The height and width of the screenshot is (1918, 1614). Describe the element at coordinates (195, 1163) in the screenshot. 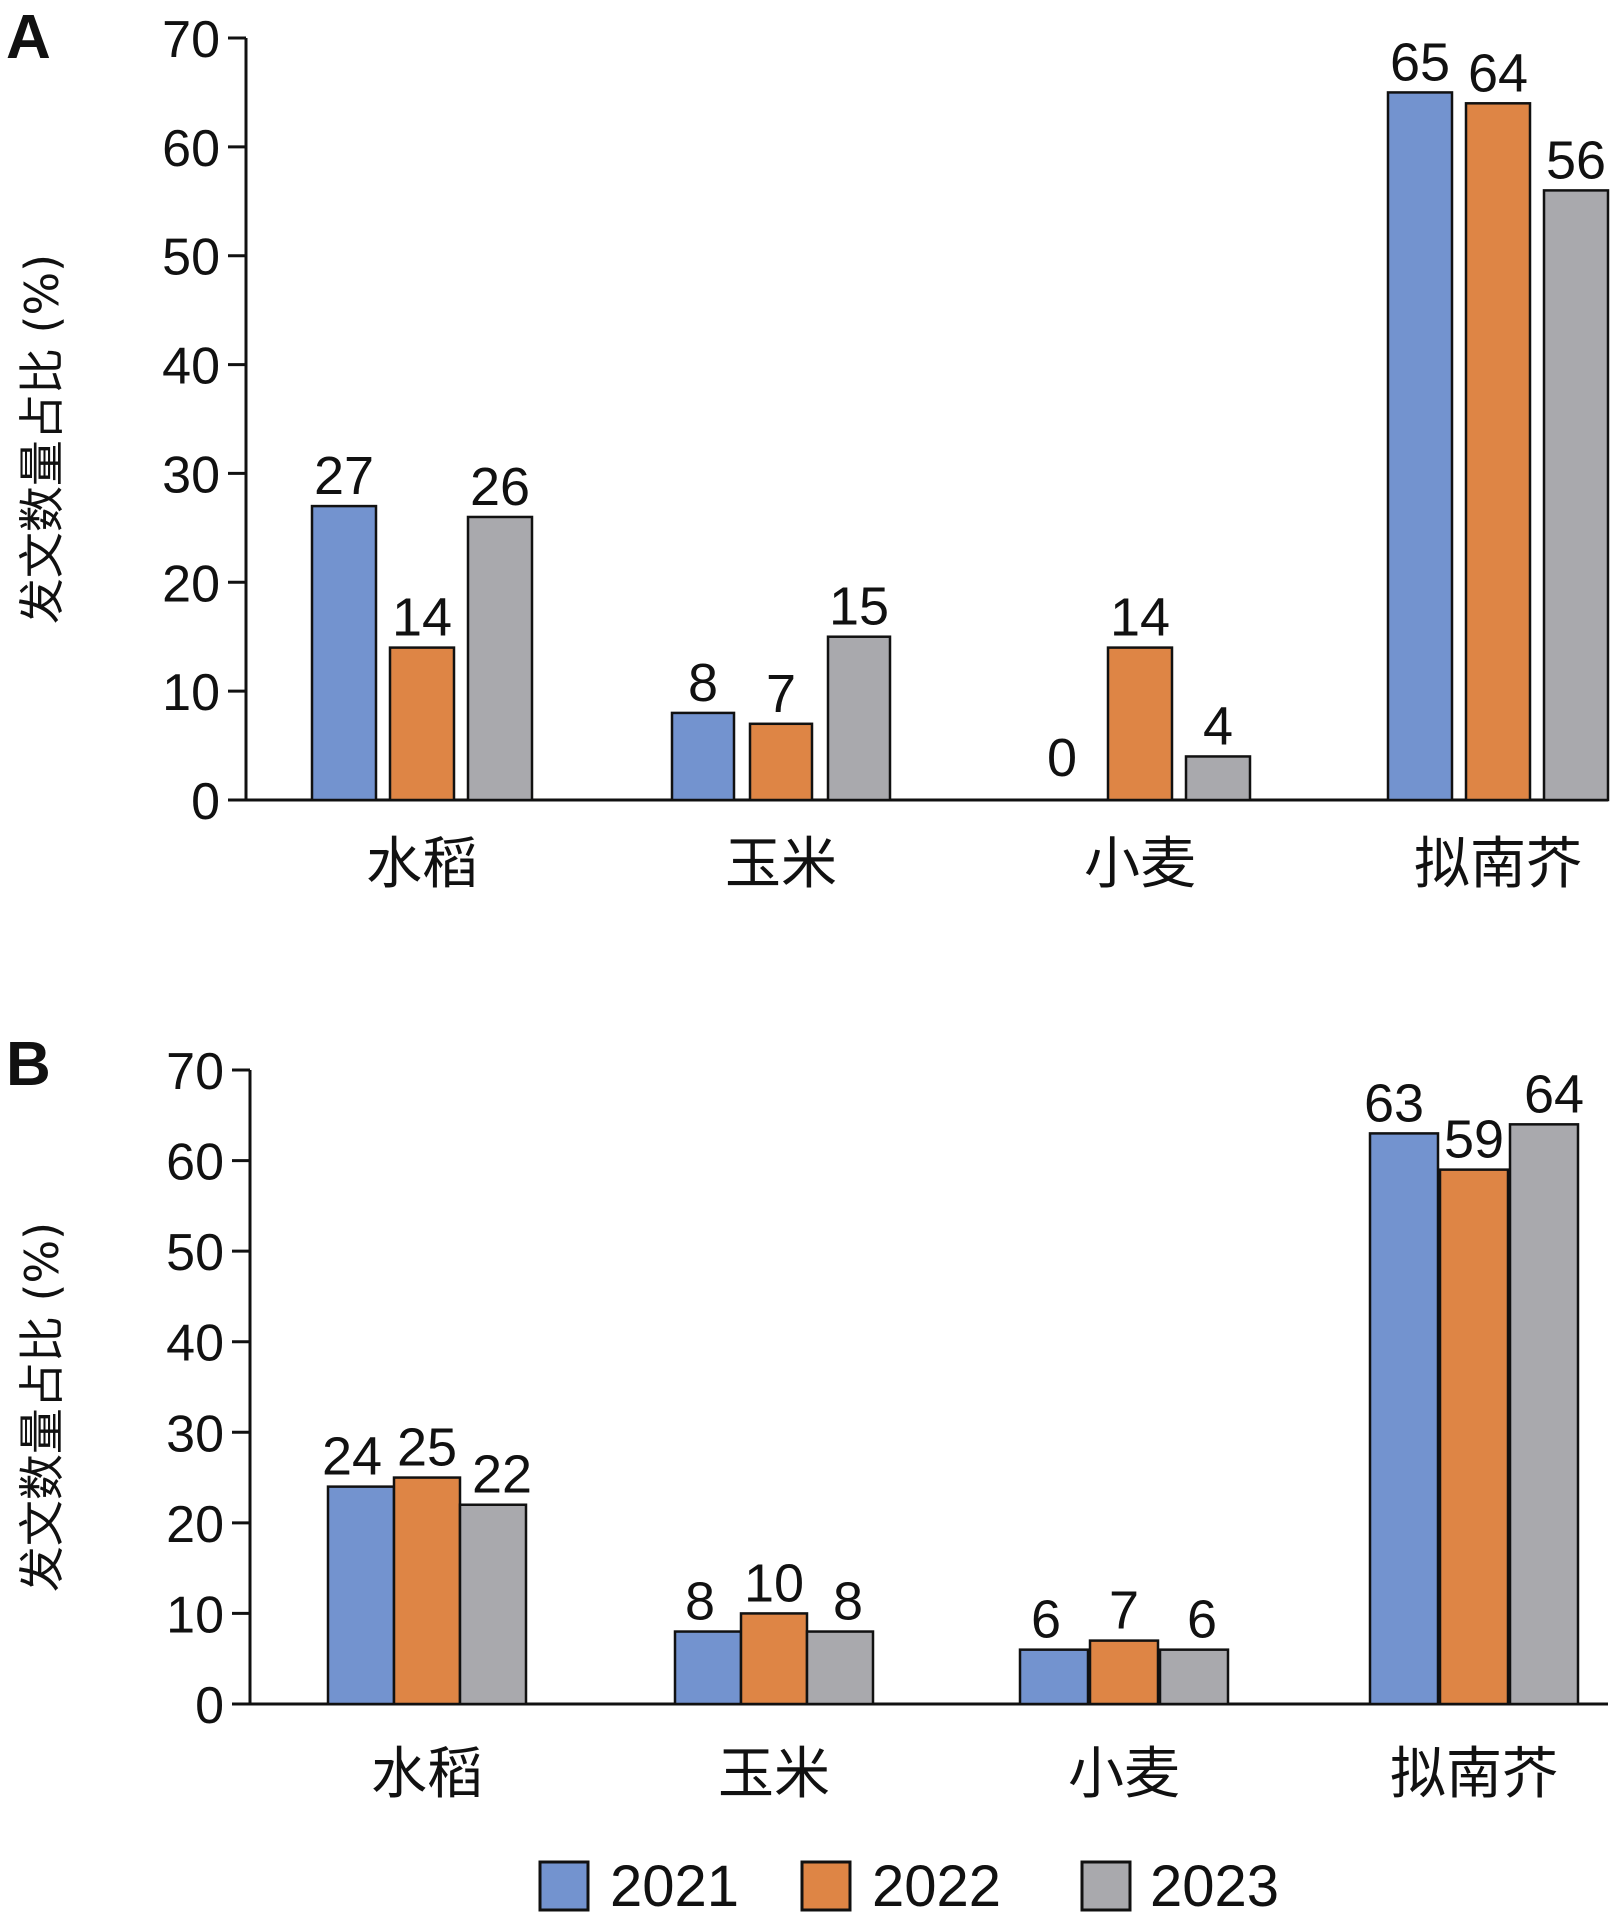

I see `chart-b-y-tick-label: 60` at that location.